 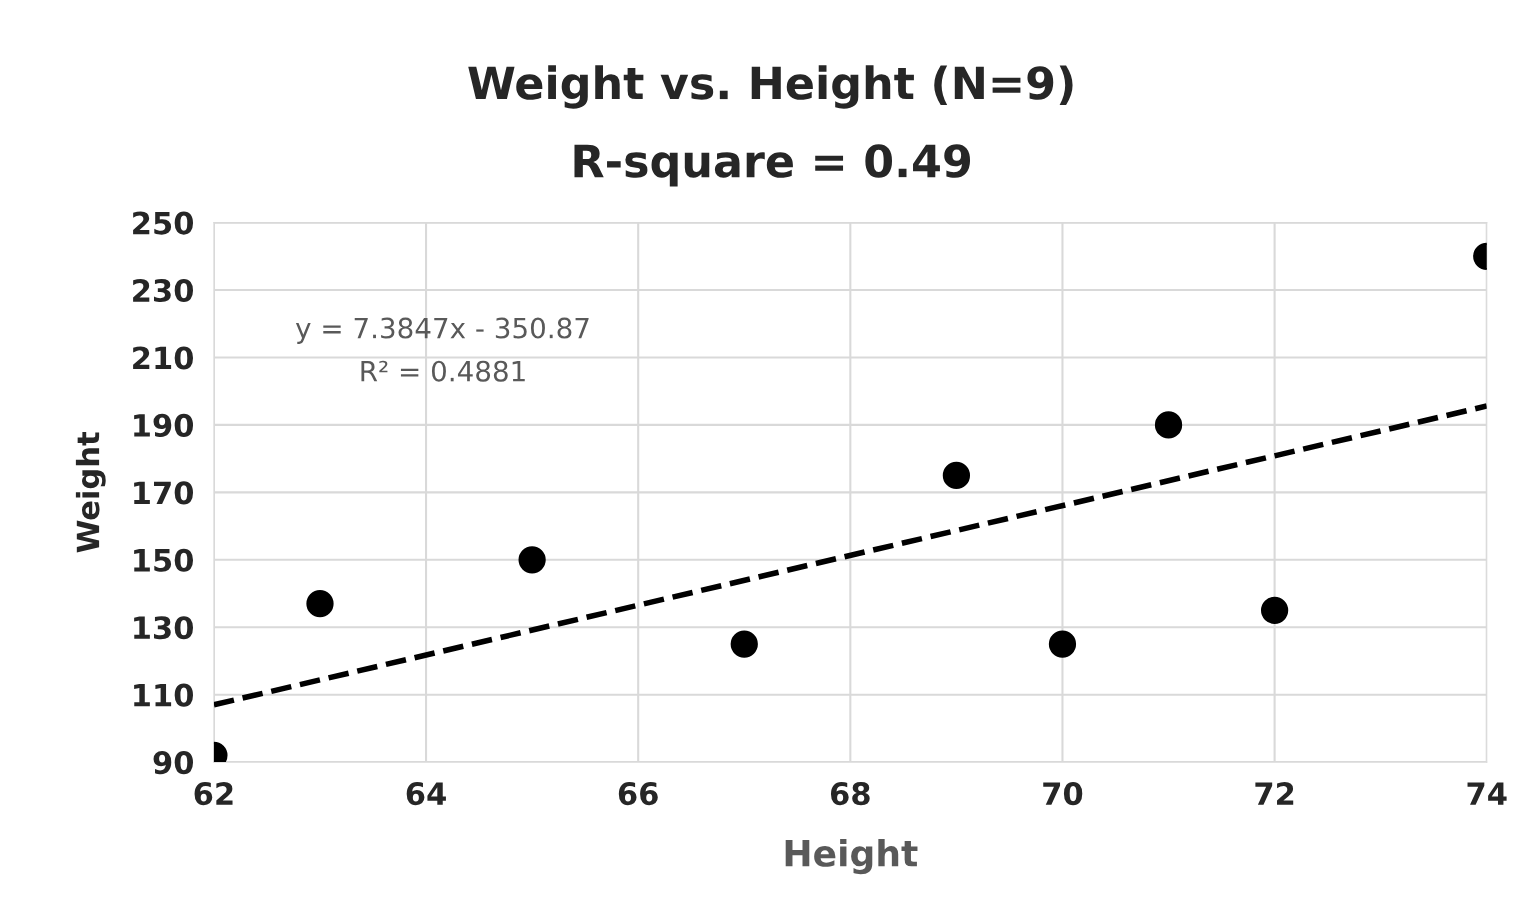 I want to click on x-tick-label: 70, so click(x=1063, y=794).